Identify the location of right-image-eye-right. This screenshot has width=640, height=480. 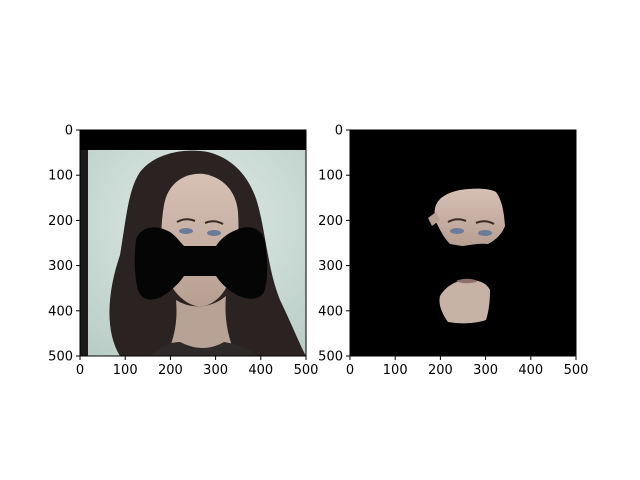
(485, 233).